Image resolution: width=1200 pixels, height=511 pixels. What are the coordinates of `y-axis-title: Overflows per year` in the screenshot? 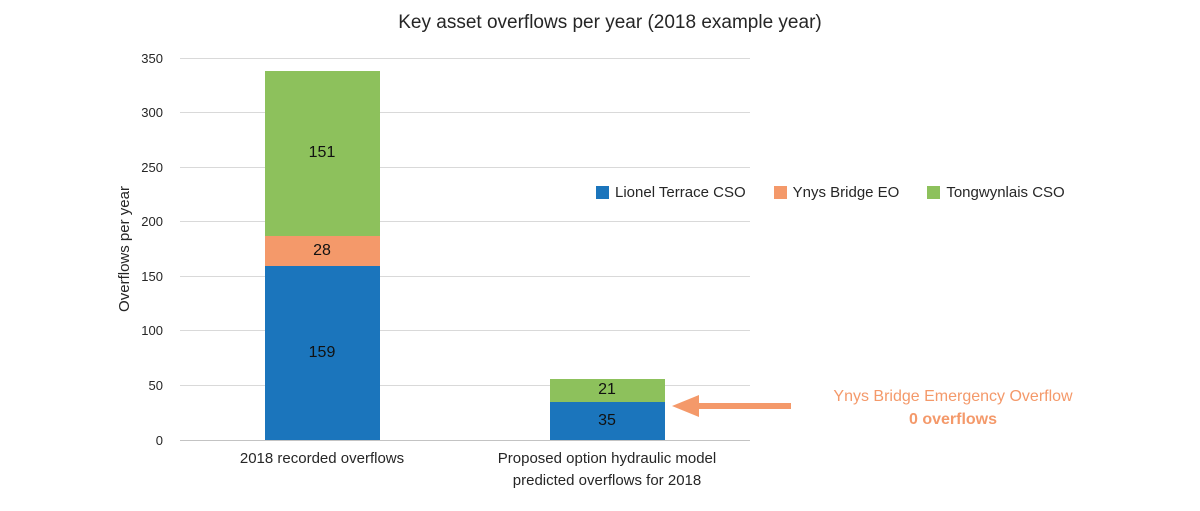 It's located at (124, 249).